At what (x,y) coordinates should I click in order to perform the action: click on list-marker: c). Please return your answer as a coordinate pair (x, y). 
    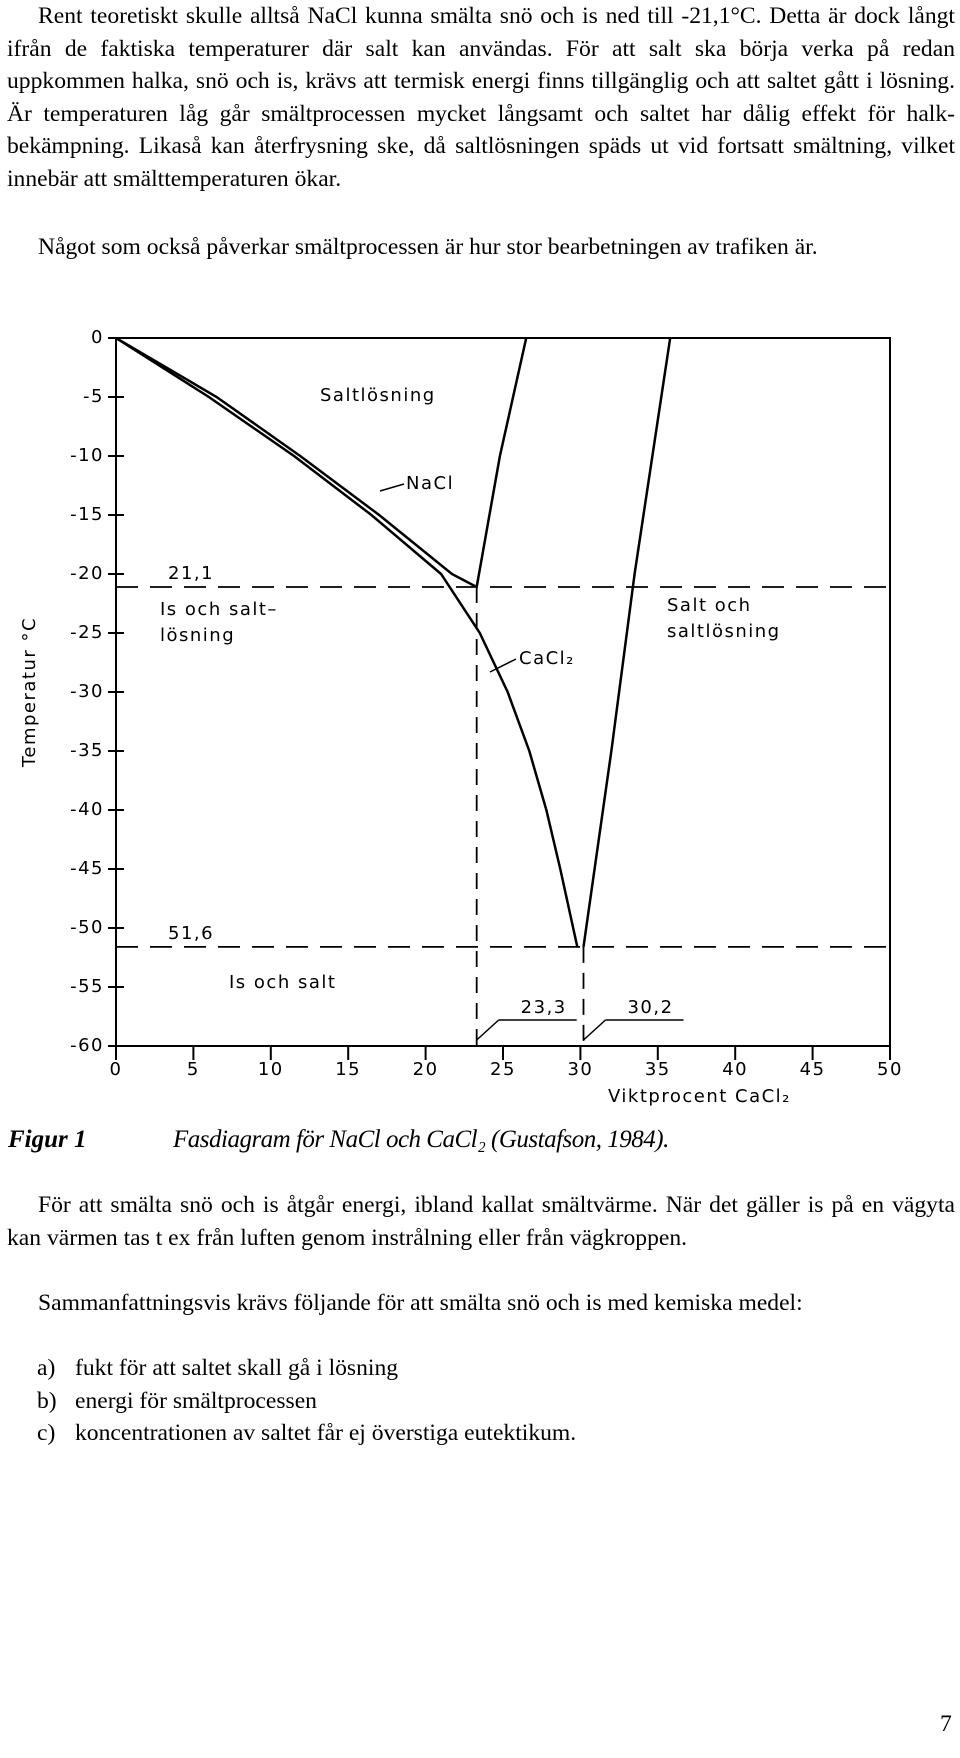
    Looking at the image, I should click on (46, 1433).